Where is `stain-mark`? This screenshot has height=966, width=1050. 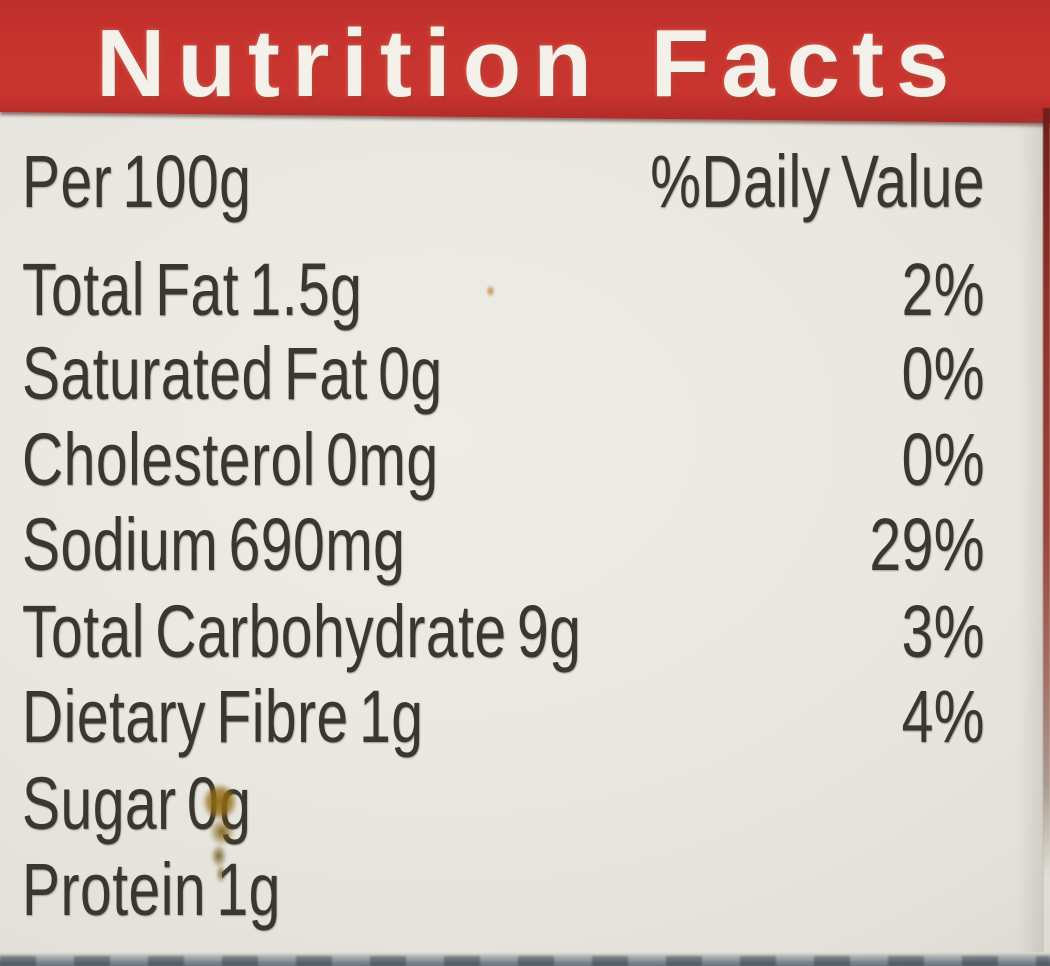 stain-mark is located at coordinates (221, 834).